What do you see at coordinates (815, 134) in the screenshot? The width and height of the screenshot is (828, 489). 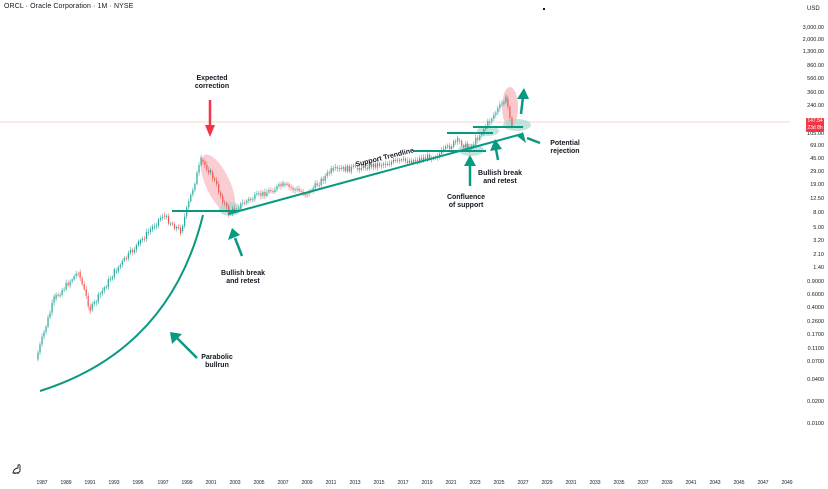 I see `y-tick-label: 105.00` at bounding box center [815, 134].